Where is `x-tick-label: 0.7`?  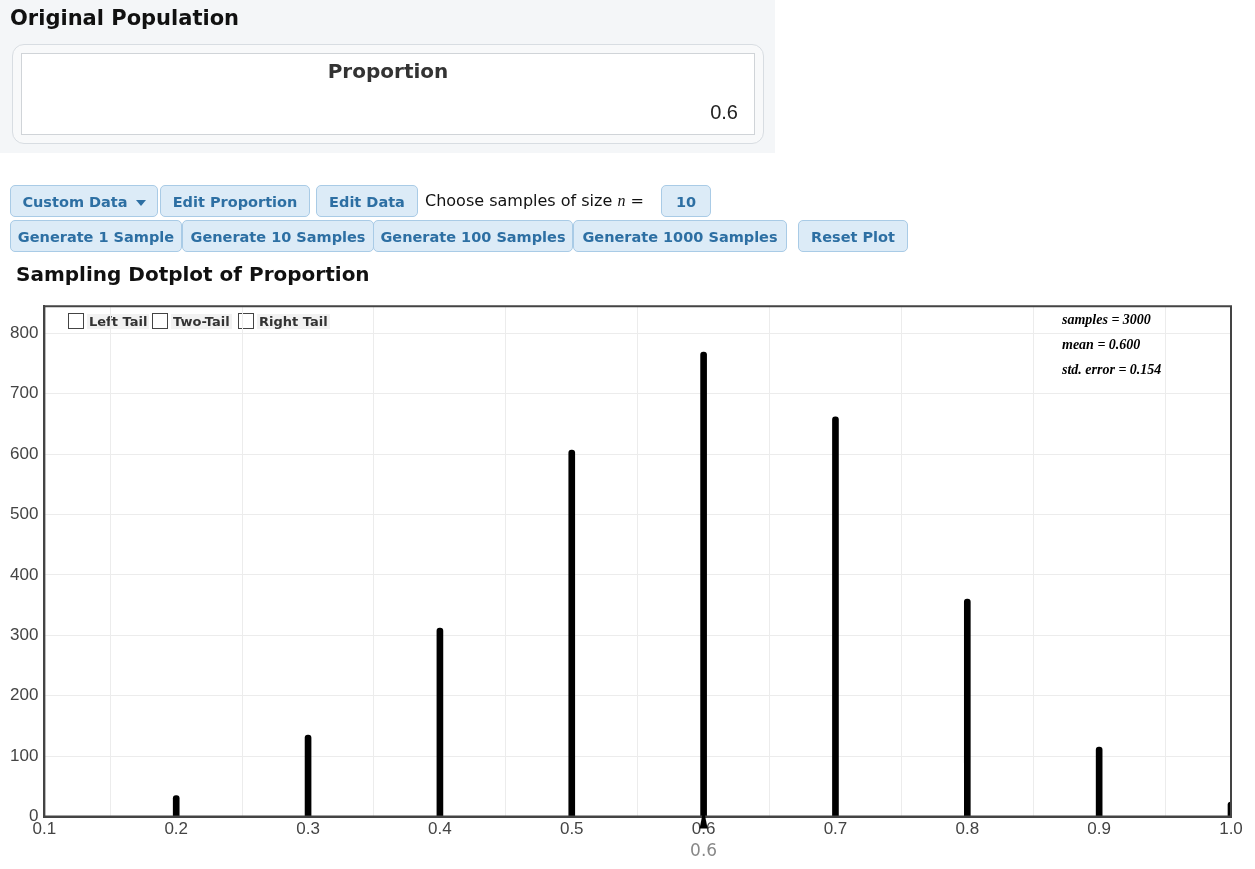 x-tick-label: 0.7 is located at coordinates (835, 829).